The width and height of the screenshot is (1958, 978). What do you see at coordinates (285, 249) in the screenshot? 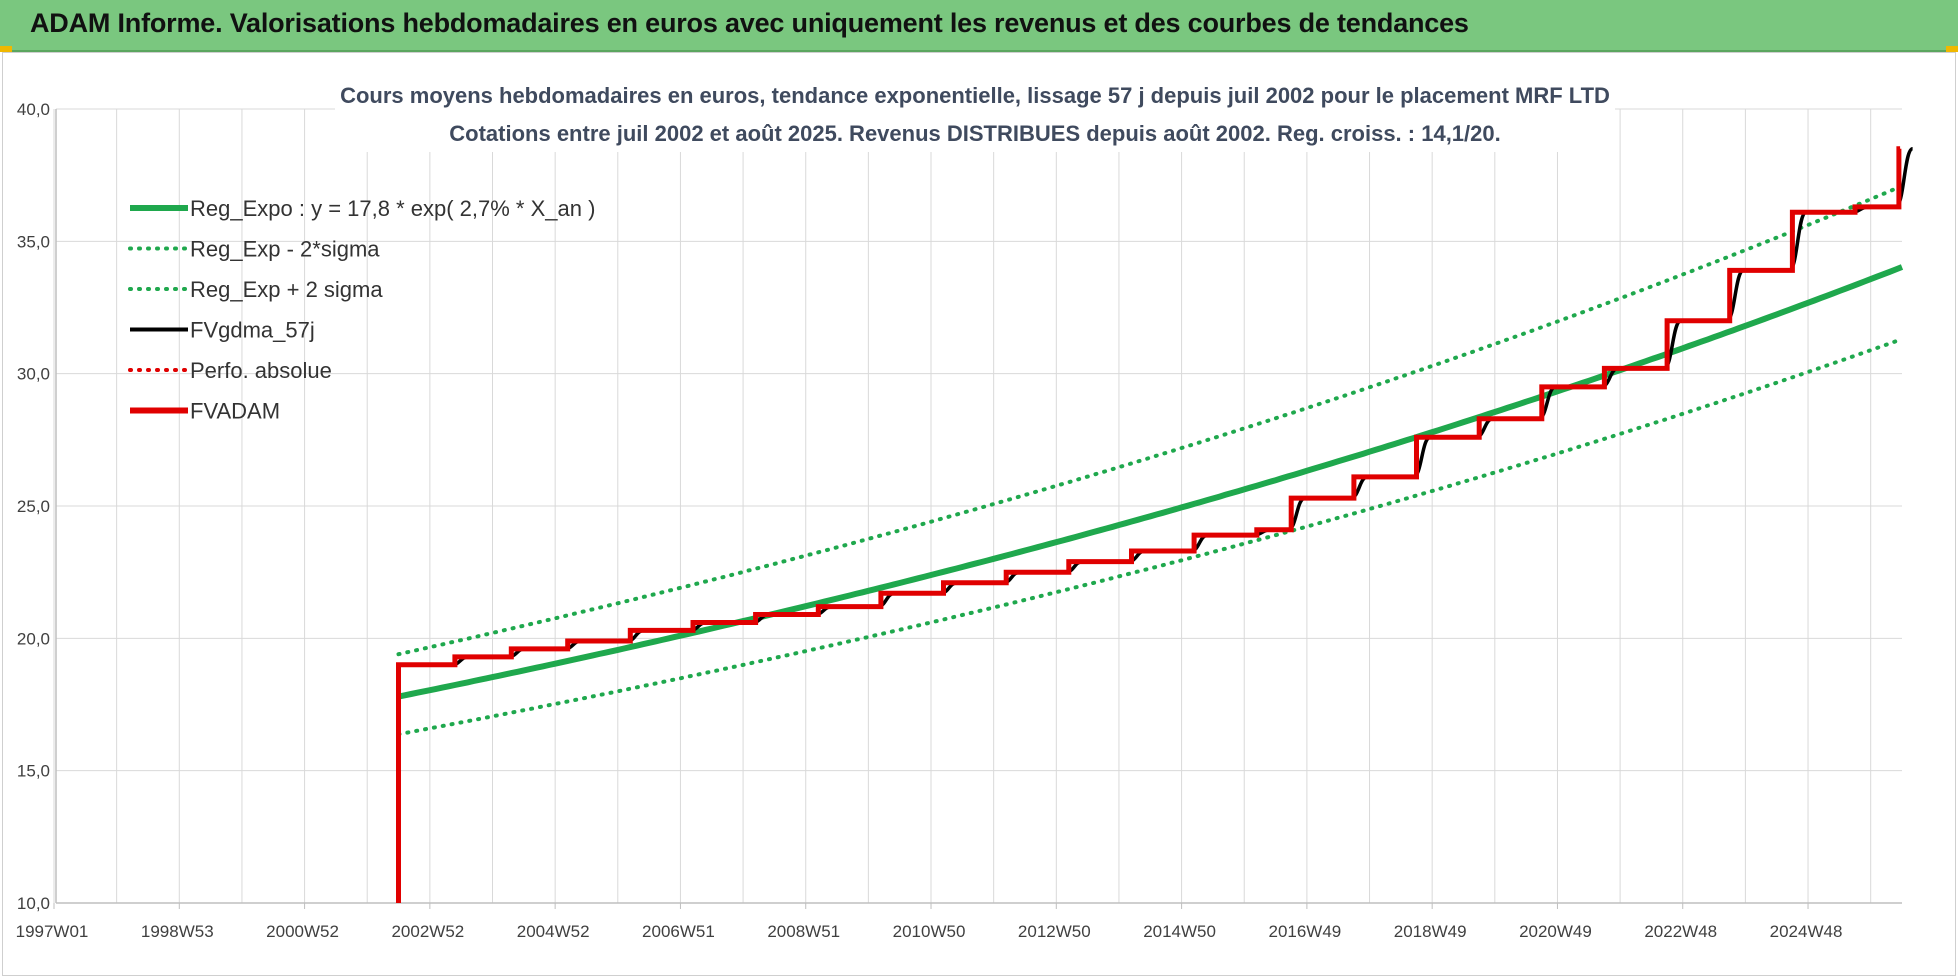
I see `legend-label: Reg_Exp - 2*sigma` at bounding box center [285, 249].